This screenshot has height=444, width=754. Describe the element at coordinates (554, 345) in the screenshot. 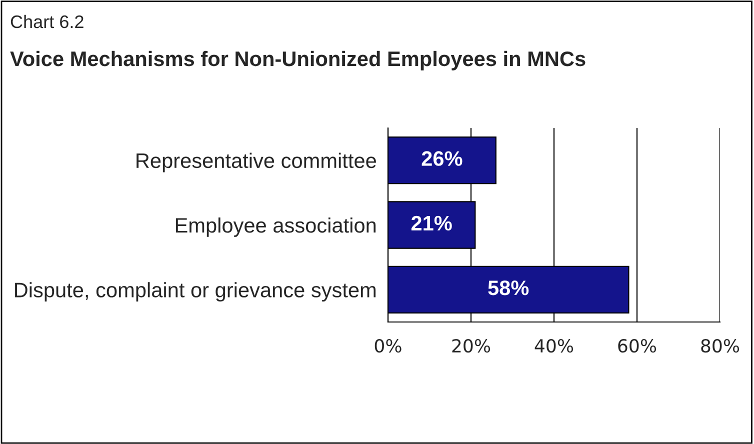

I see `x-tick-label: 40%` at that location.